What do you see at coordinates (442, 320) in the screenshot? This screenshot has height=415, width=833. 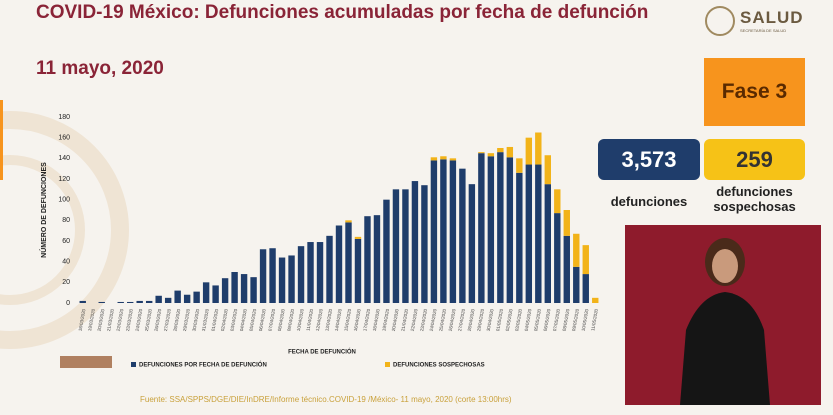 I see `x-tick-label: 25/04/2020` at bounding box center [442, 320].